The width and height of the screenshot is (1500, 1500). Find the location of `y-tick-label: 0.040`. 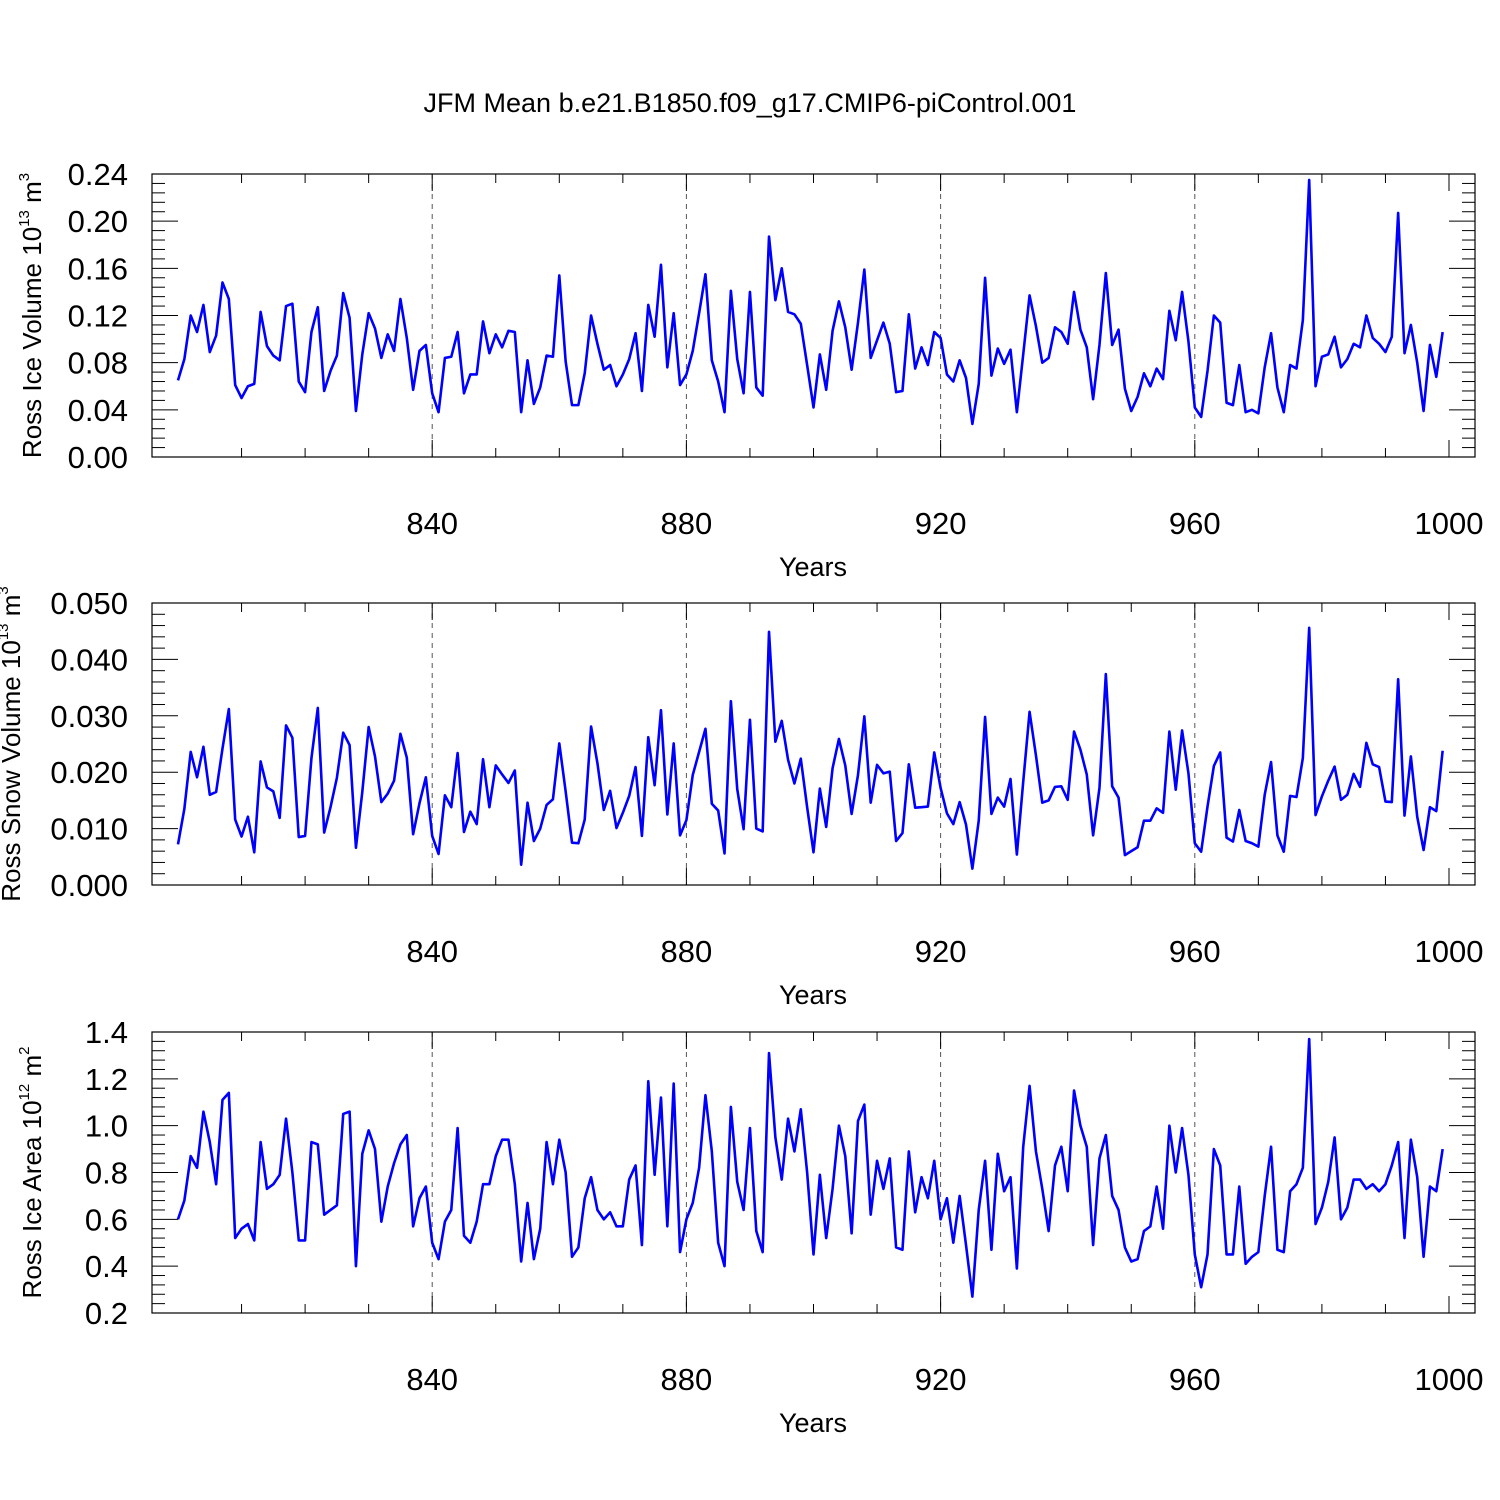

y-tick-label: 0.040 is located at coordinates (89, 659).